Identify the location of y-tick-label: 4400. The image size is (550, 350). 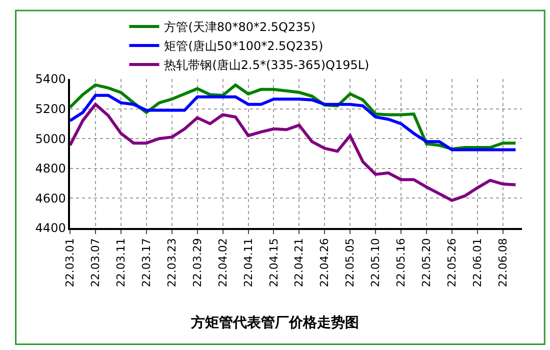
(50, 228).